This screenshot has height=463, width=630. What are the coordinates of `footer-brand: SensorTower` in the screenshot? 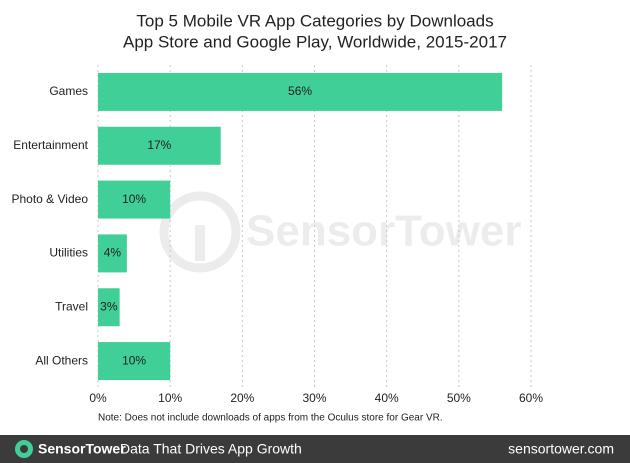 It's located at (82, 449).